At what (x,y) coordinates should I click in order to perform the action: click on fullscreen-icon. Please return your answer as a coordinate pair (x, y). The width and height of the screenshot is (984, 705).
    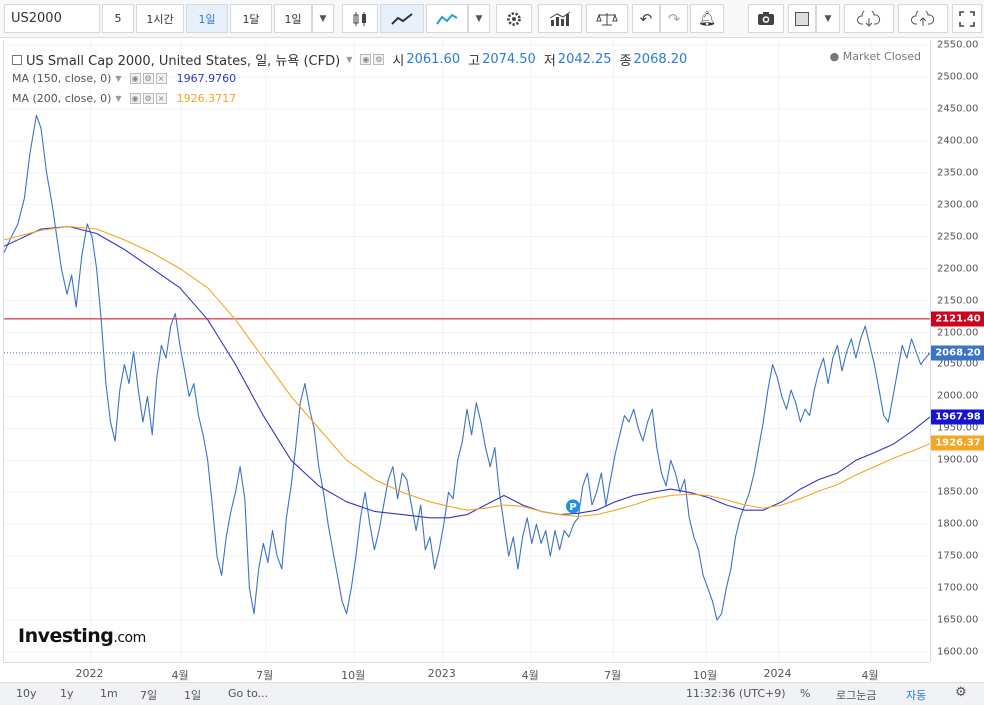
    Looking at the image, I should click on (967, 18).